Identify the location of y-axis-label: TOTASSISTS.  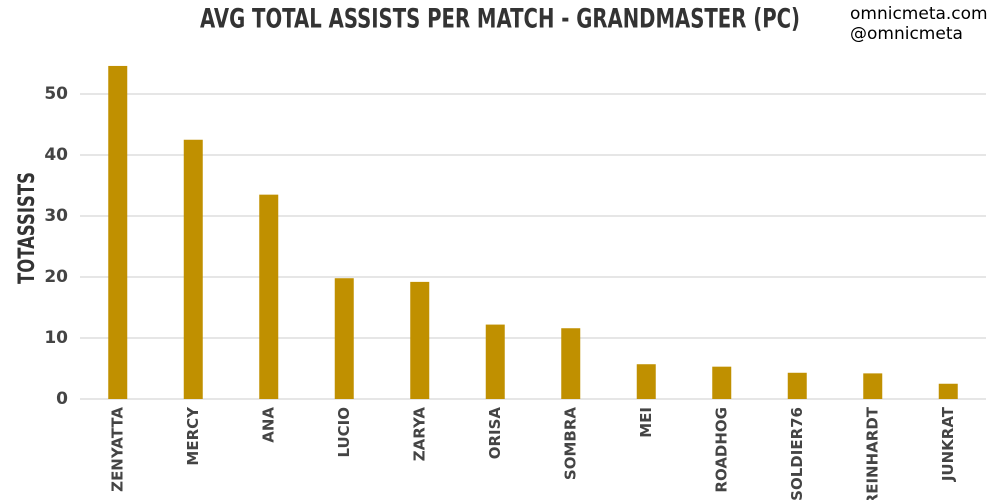
(27, 228).